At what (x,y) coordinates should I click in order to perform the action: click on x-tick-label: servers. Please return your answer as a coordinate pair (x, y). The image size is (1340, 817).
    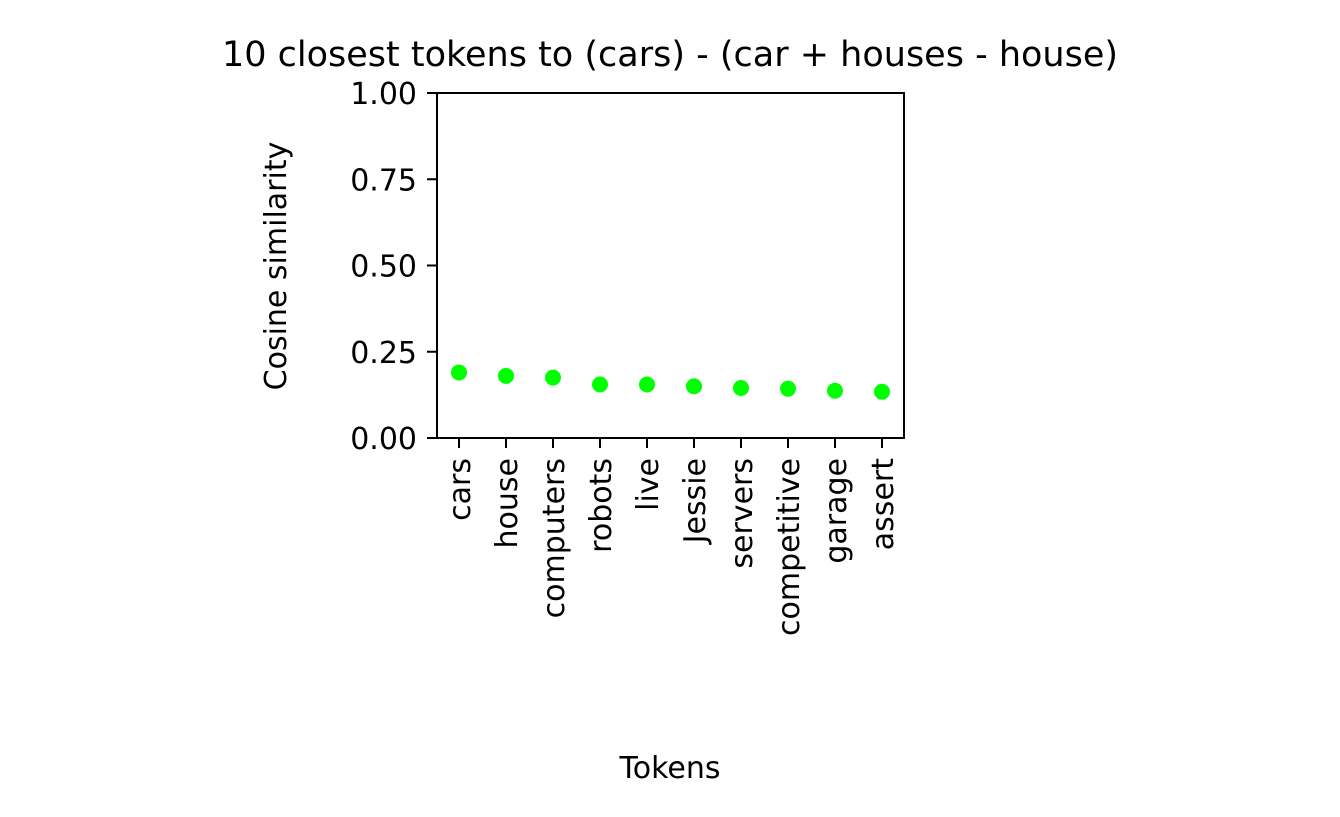
    Looking at the image, I should click on (742, 513).